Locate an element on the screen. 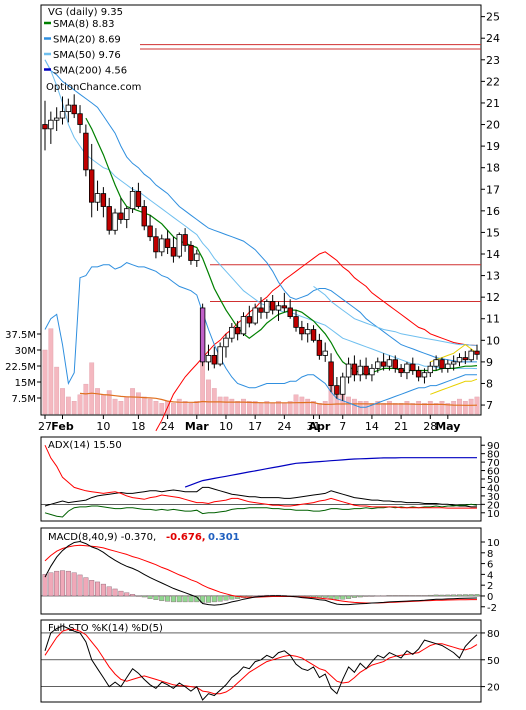 Image resolution: width=526 pixels, height=710 pixels. sto-tick-label: 80 is located at coordinates (493, 634).